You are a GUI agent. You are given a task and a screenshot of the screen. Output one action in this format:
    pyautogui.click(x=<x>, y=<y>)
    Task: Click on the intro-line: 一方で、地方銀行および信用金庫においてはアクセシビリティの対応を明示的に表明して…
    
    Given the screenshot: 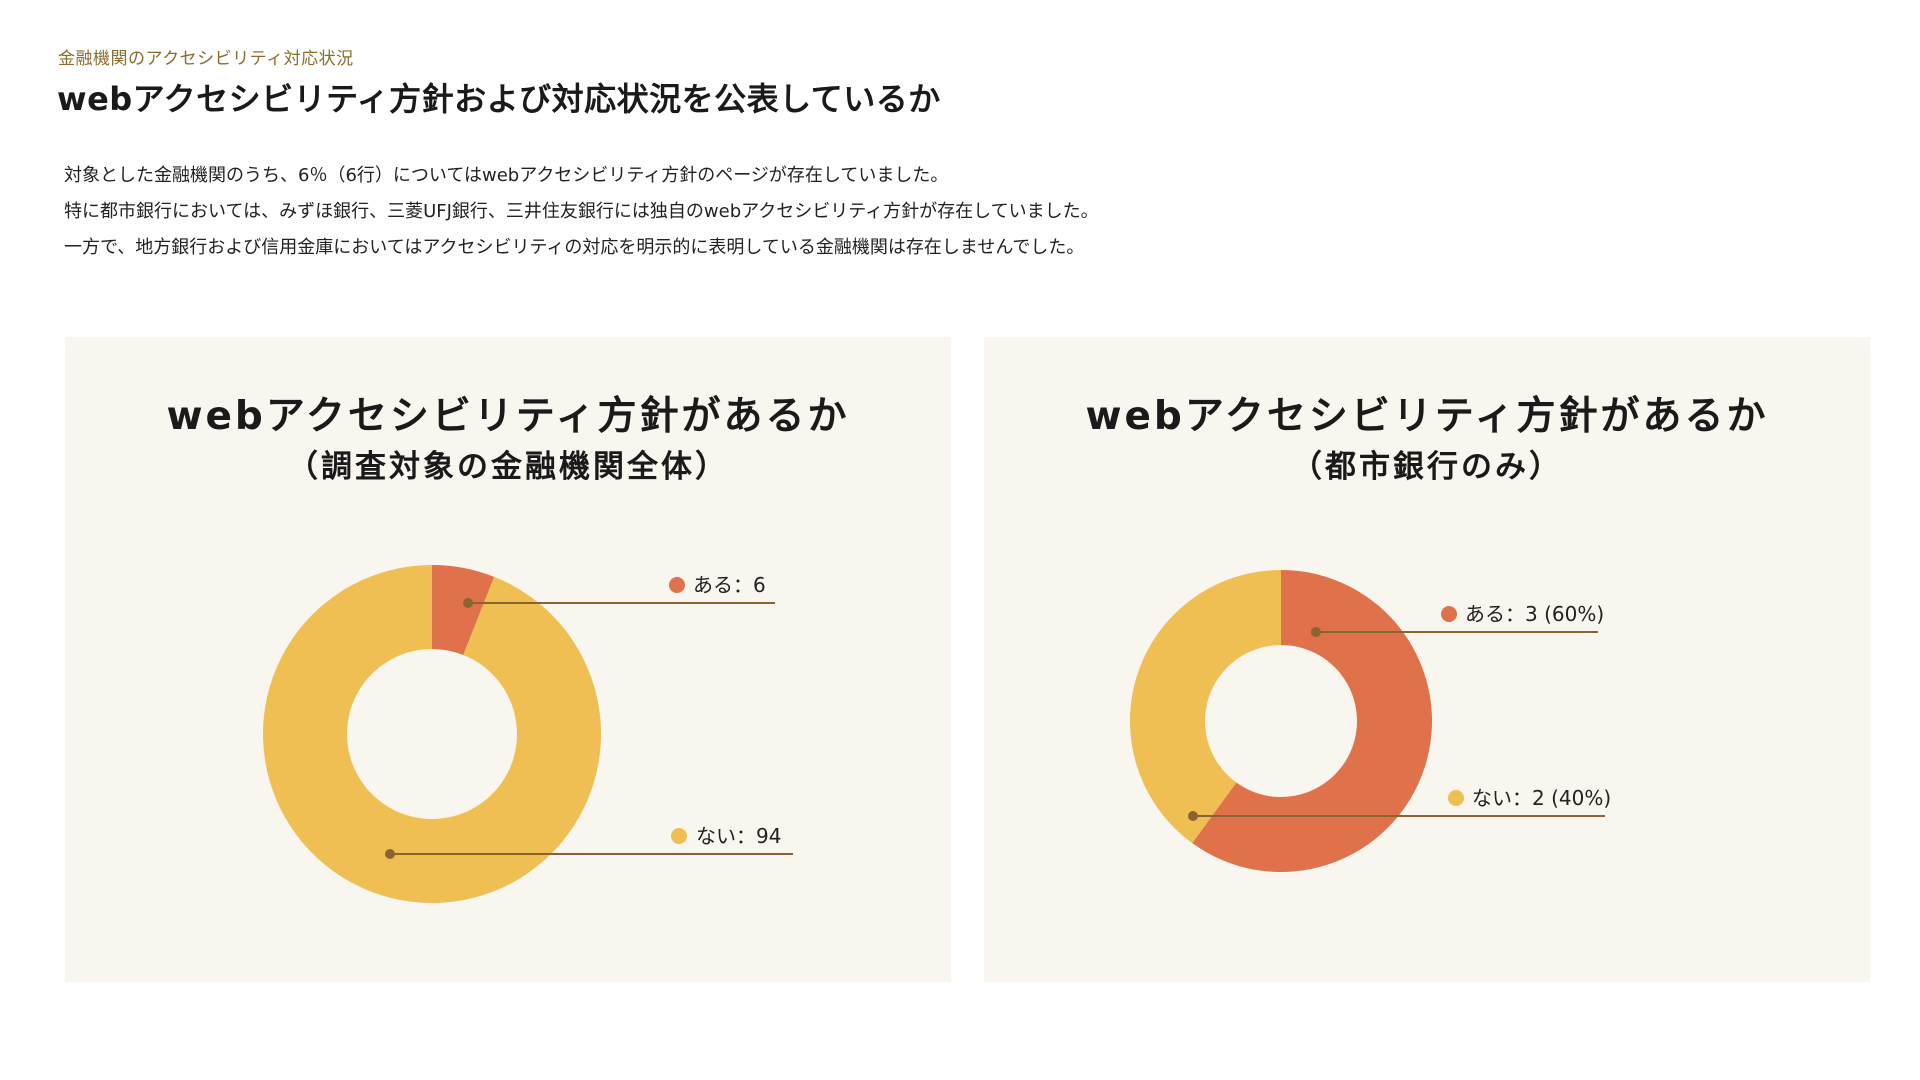 What is the action you would take?
    pyautogui.click(x=574, y=247)
    